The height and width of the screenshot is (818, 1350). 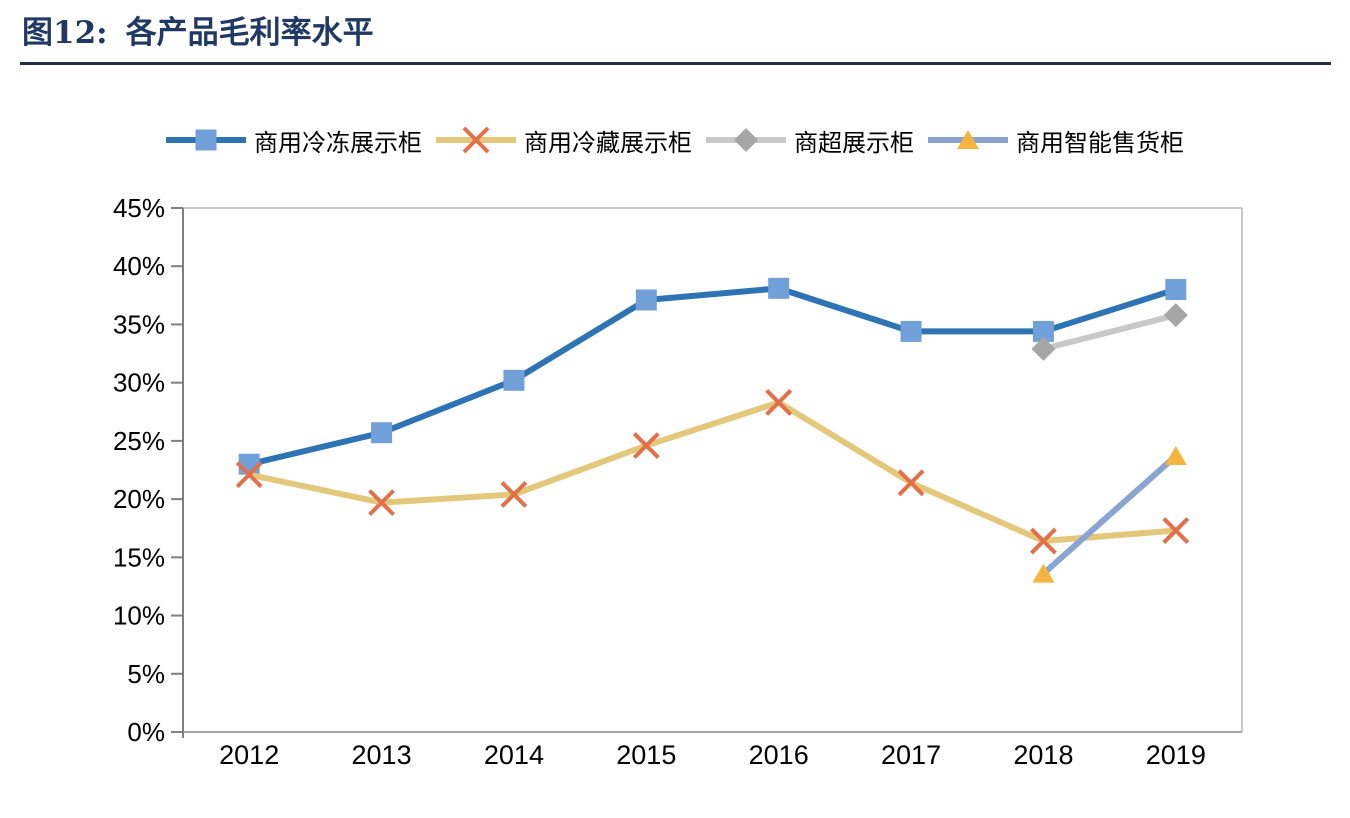 I want to click on legend-label: 商超展示柜, so click(x=854, y=143).